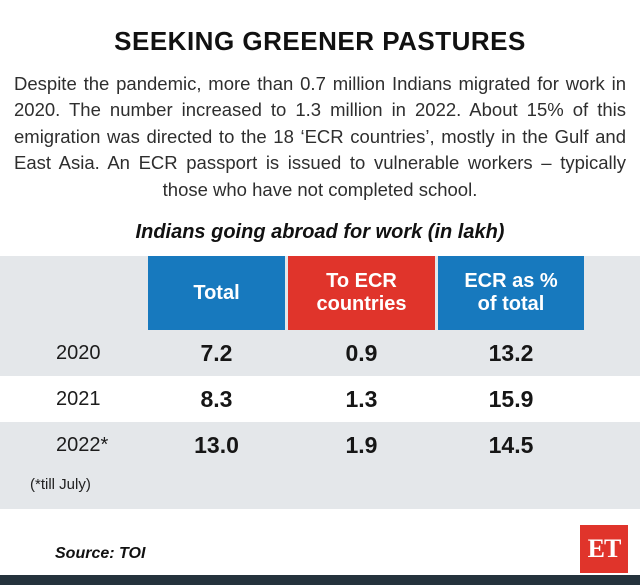  I want to click on cell-total: 7.2, so click(216, 352).